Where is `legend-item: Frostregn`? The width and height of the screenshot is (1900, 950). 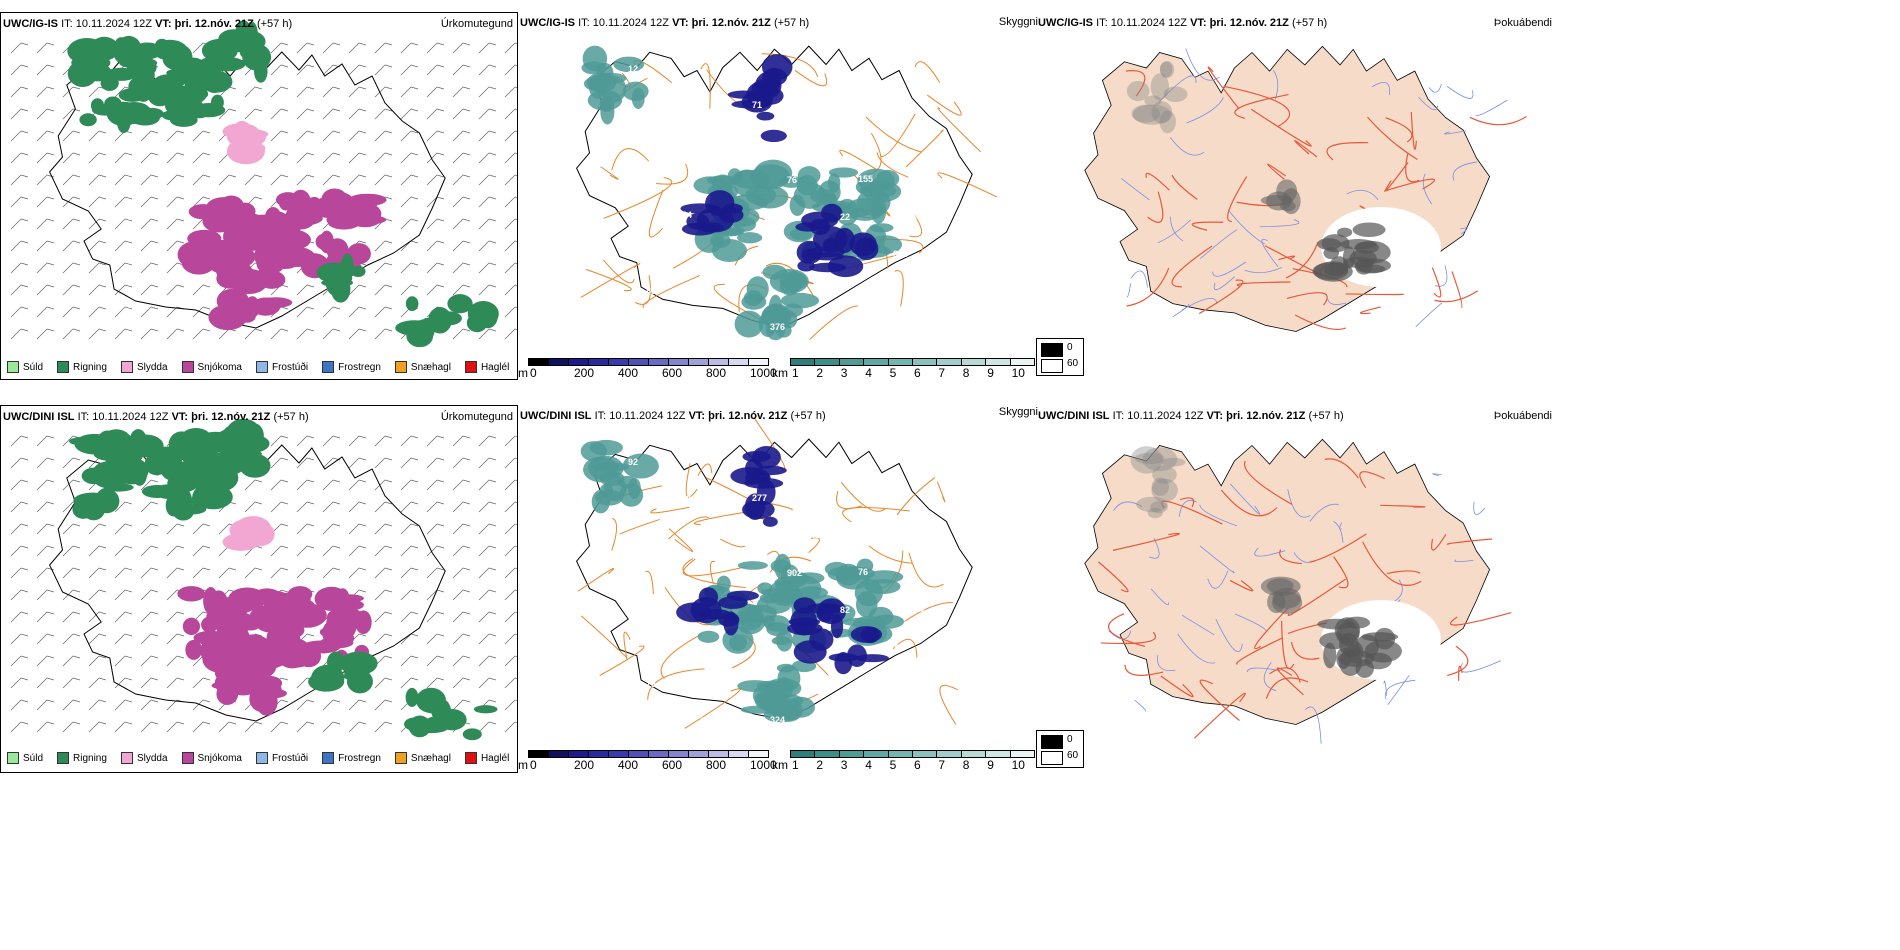
legend-item: Frostregn is located at coordinates (351, 367).